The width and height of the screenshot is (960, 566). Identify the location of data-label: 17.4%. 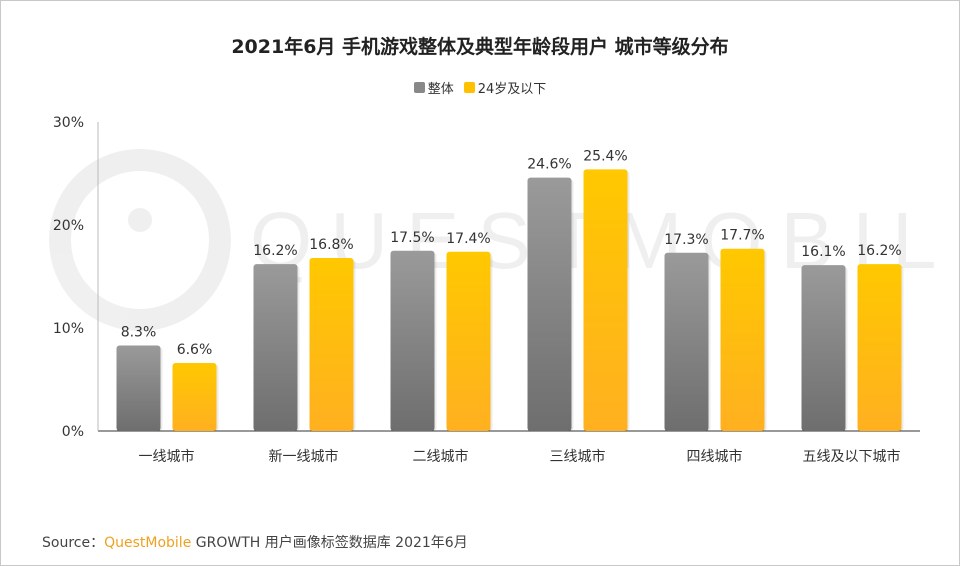
(468, 239).